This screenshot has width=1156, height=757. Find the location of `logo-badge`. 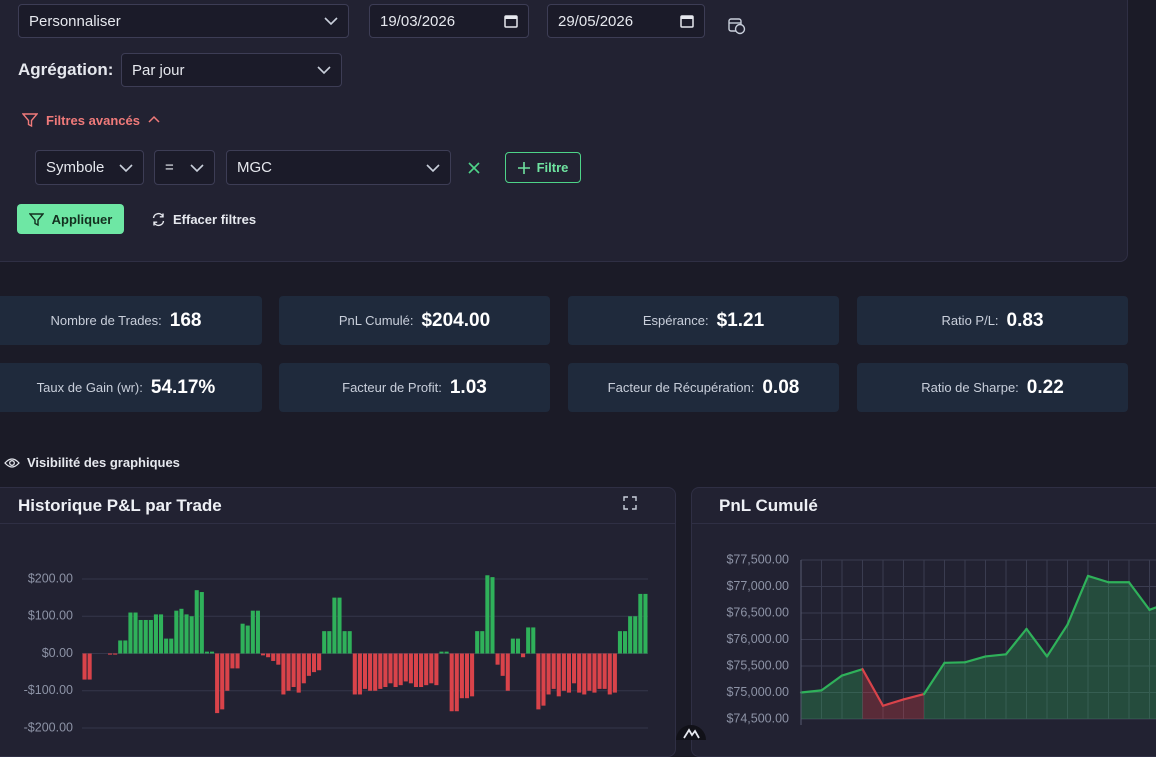

logo-badge is located at coordinates (691, 730).